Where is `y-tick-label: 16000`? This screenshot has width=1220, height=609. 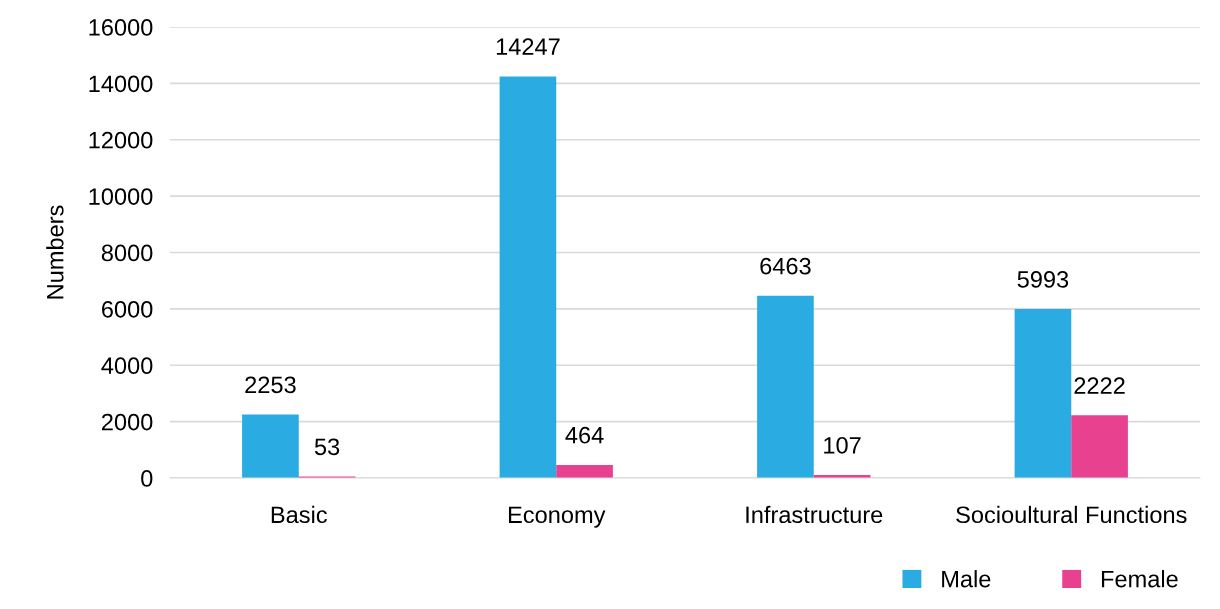 y-tick-label: 16000 is located at coordinates (121, 27).